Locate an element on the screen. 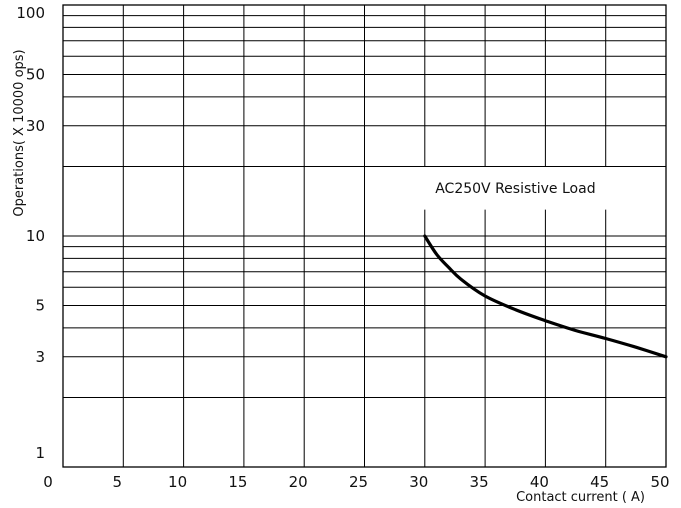 The image size is (681, 508). x-tick-label: 5 is located at coordinates (118, 482).